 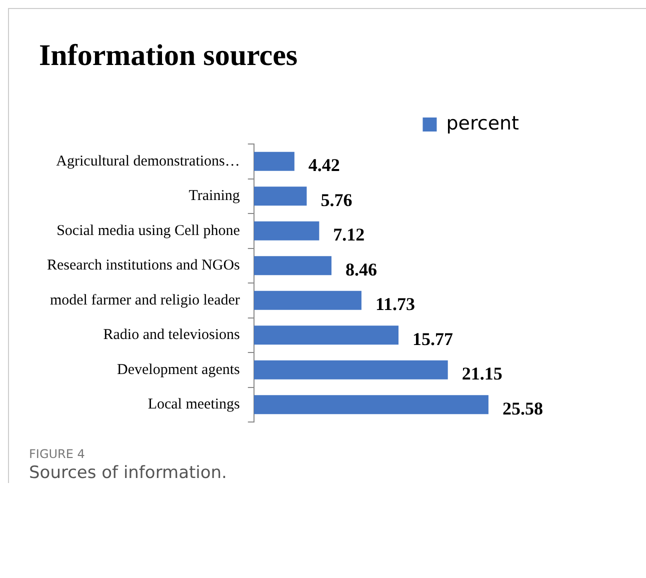 What do you see at coordinates (433, 338) in the screenshot?
I see `data-label: 15.77` at bounding box center [433, 338].